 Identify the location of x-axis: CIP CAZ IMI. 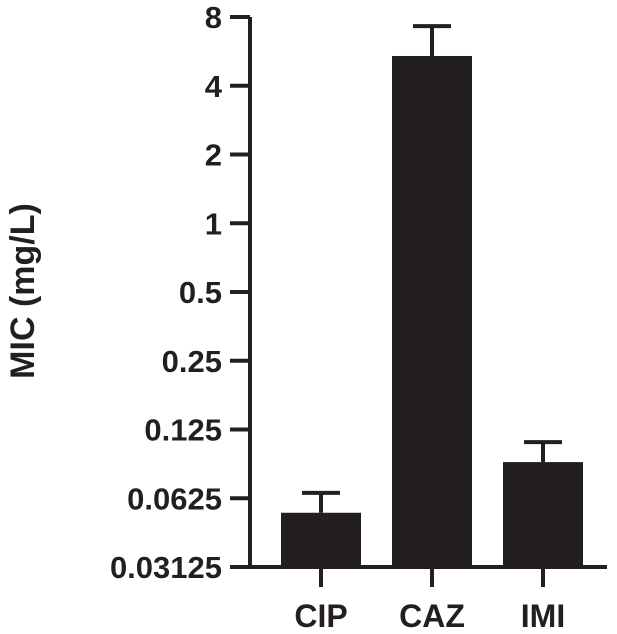
(427, 599).